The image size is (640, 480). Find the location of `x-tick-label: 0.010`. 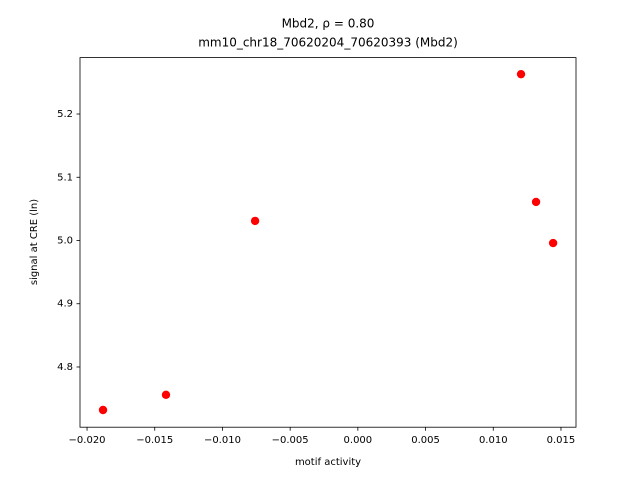

x-tick-label: 0.010 is located at coordinates (493, 440).